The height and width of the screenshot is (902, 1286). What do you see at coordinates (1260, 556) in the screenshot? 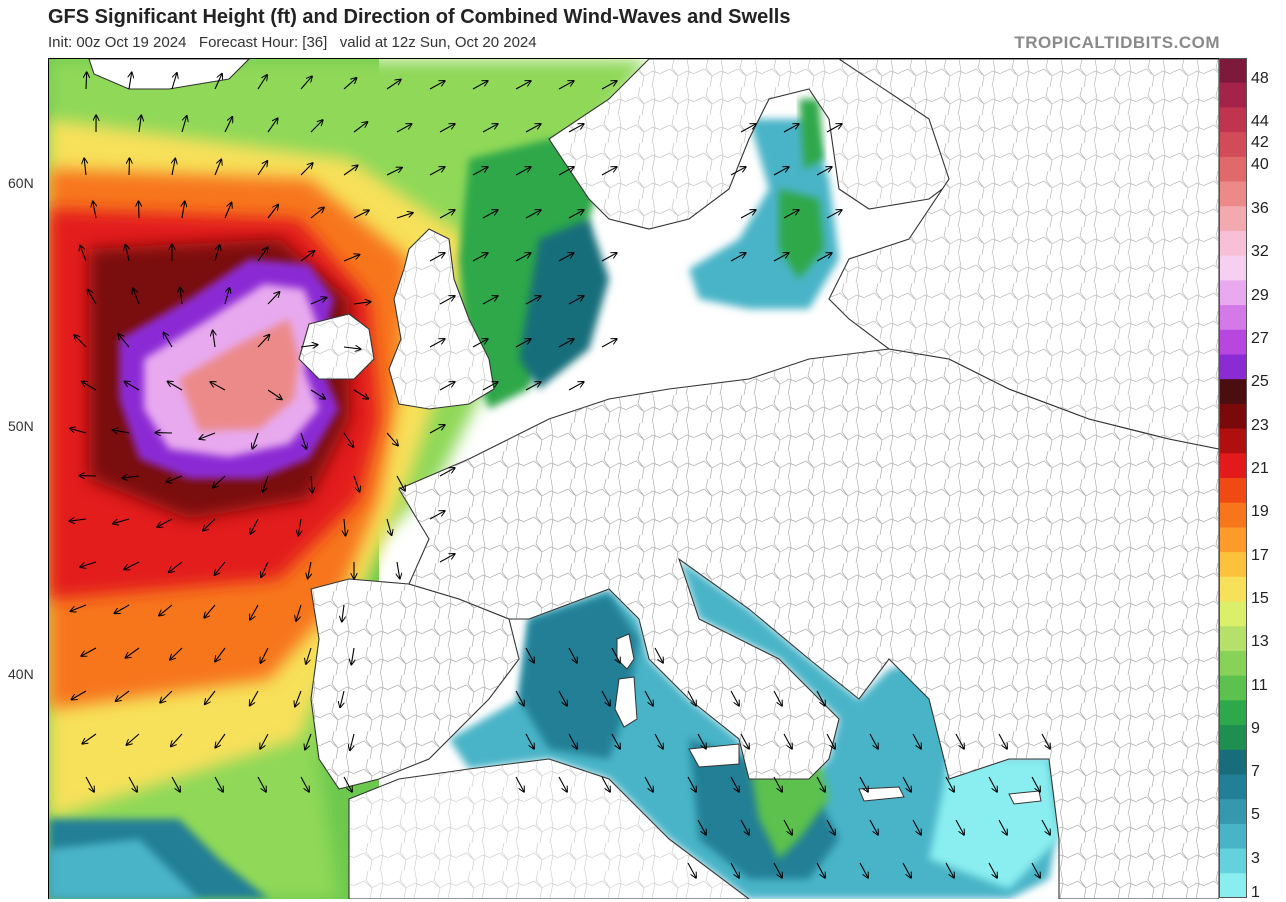
I see `colorbar-label: 17` at bounding box center [1260, 556].